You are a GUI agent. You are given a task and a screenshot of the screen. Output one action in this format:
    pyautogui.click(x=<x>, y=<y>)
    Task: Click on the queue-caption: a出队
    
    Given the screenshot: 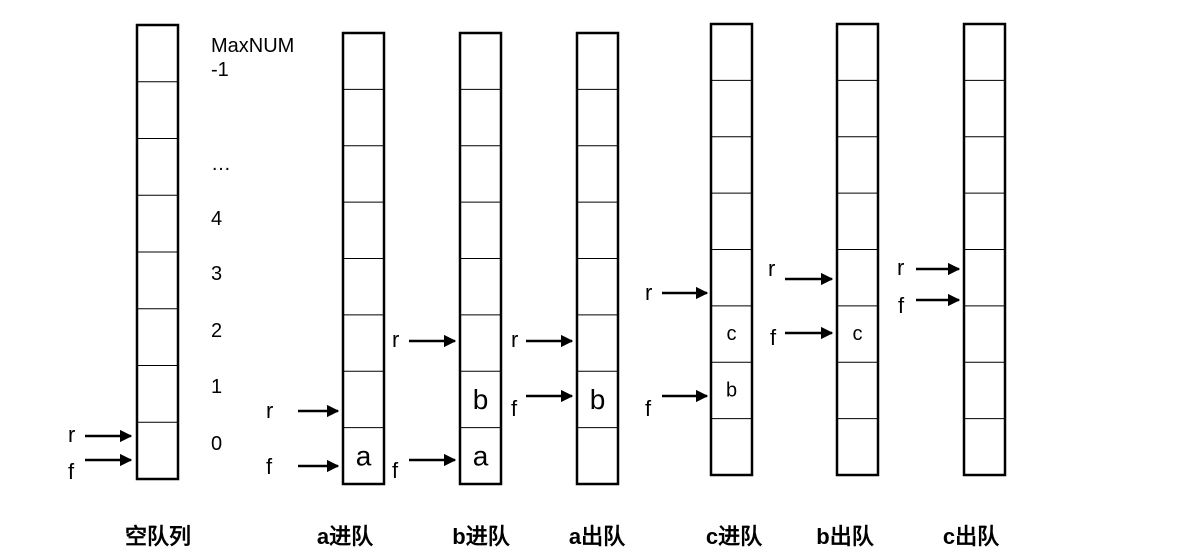 What is the action you would take?
    pyautogui.click(x=597, y=536)
    